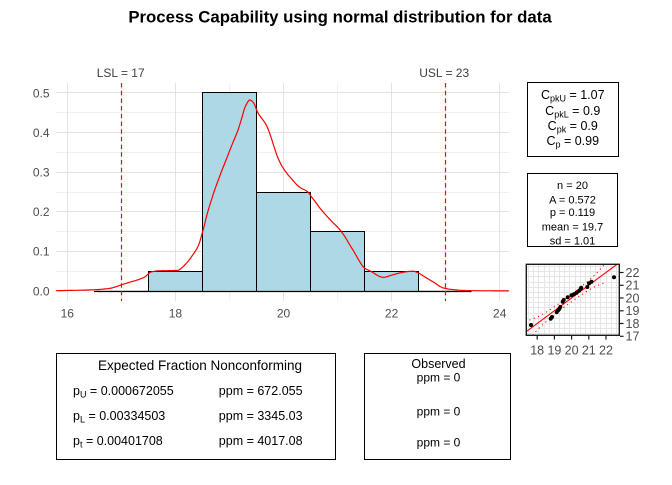 The image size is (672, 485). What do you see at coordinates (438, 364) in the screenshot?
I see `svg-text: Observed` at bounding box center [438, 364].